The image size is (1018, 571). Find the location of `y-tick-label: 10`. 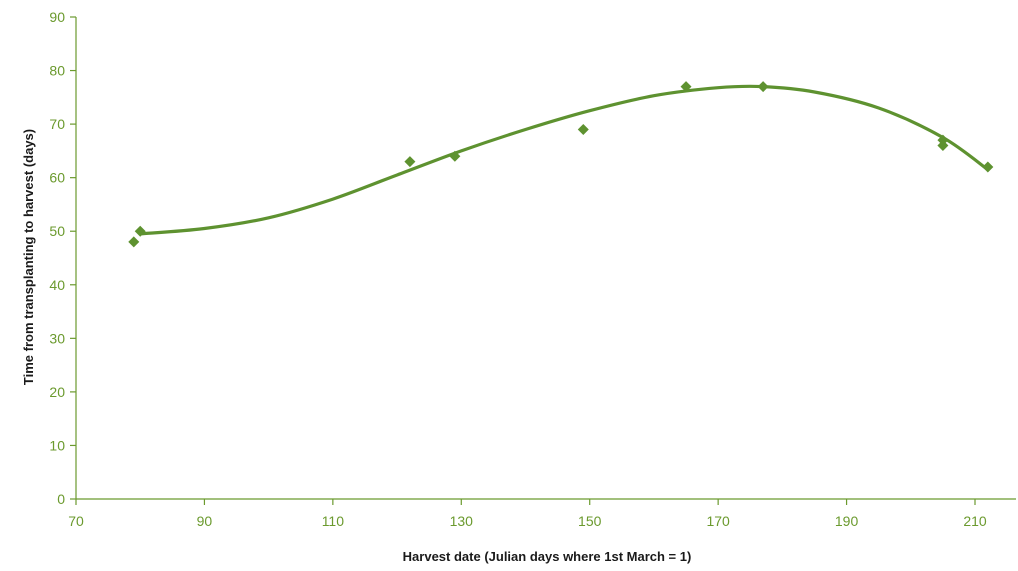

y-tick-label: 10 is located at coordinates (57, 445).